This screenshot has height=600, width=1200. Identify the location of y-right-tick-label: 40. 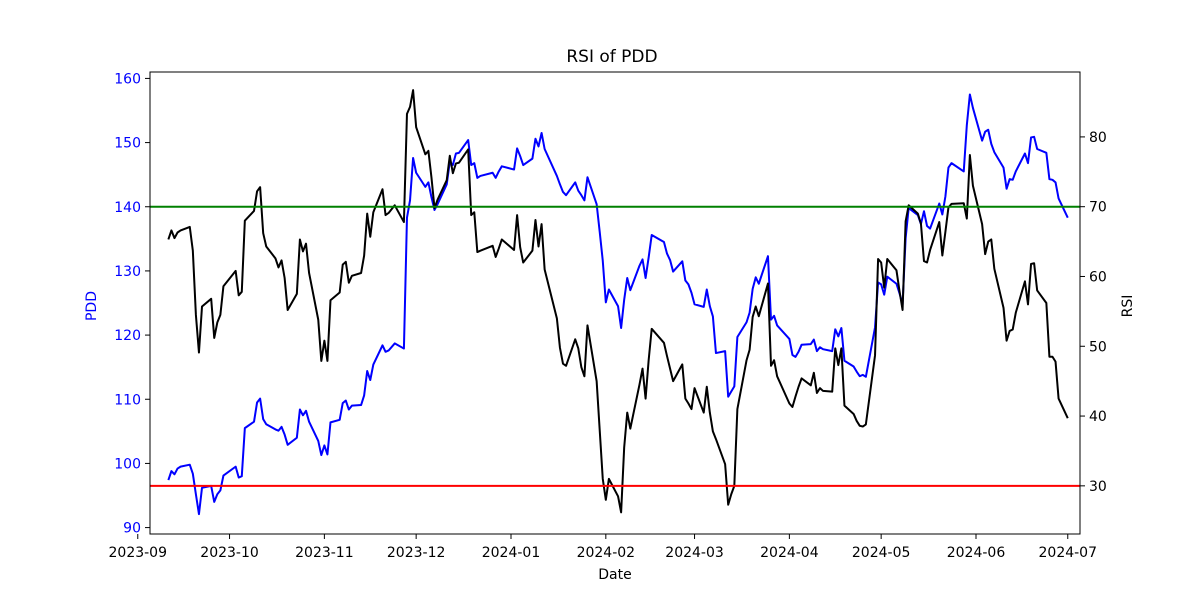
(1098, 417).